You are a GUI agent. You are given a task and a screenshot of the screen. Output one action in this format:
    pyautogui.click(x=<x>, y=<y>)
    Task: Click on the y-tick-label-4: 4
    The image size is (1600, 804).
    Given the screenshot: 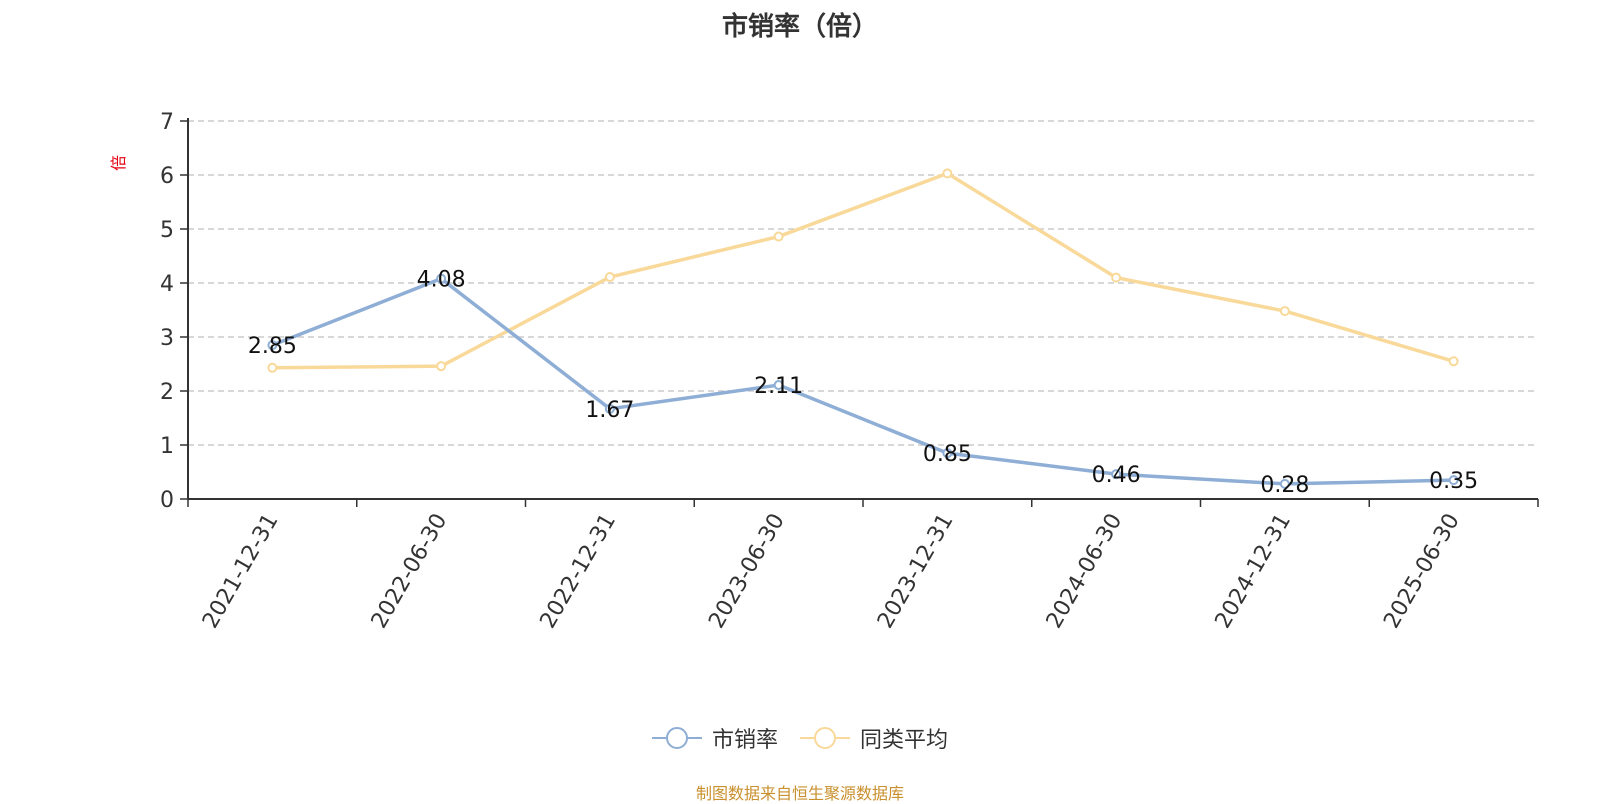 What is the action you would take?
    pyautogui.click(x=167, y=284)
    